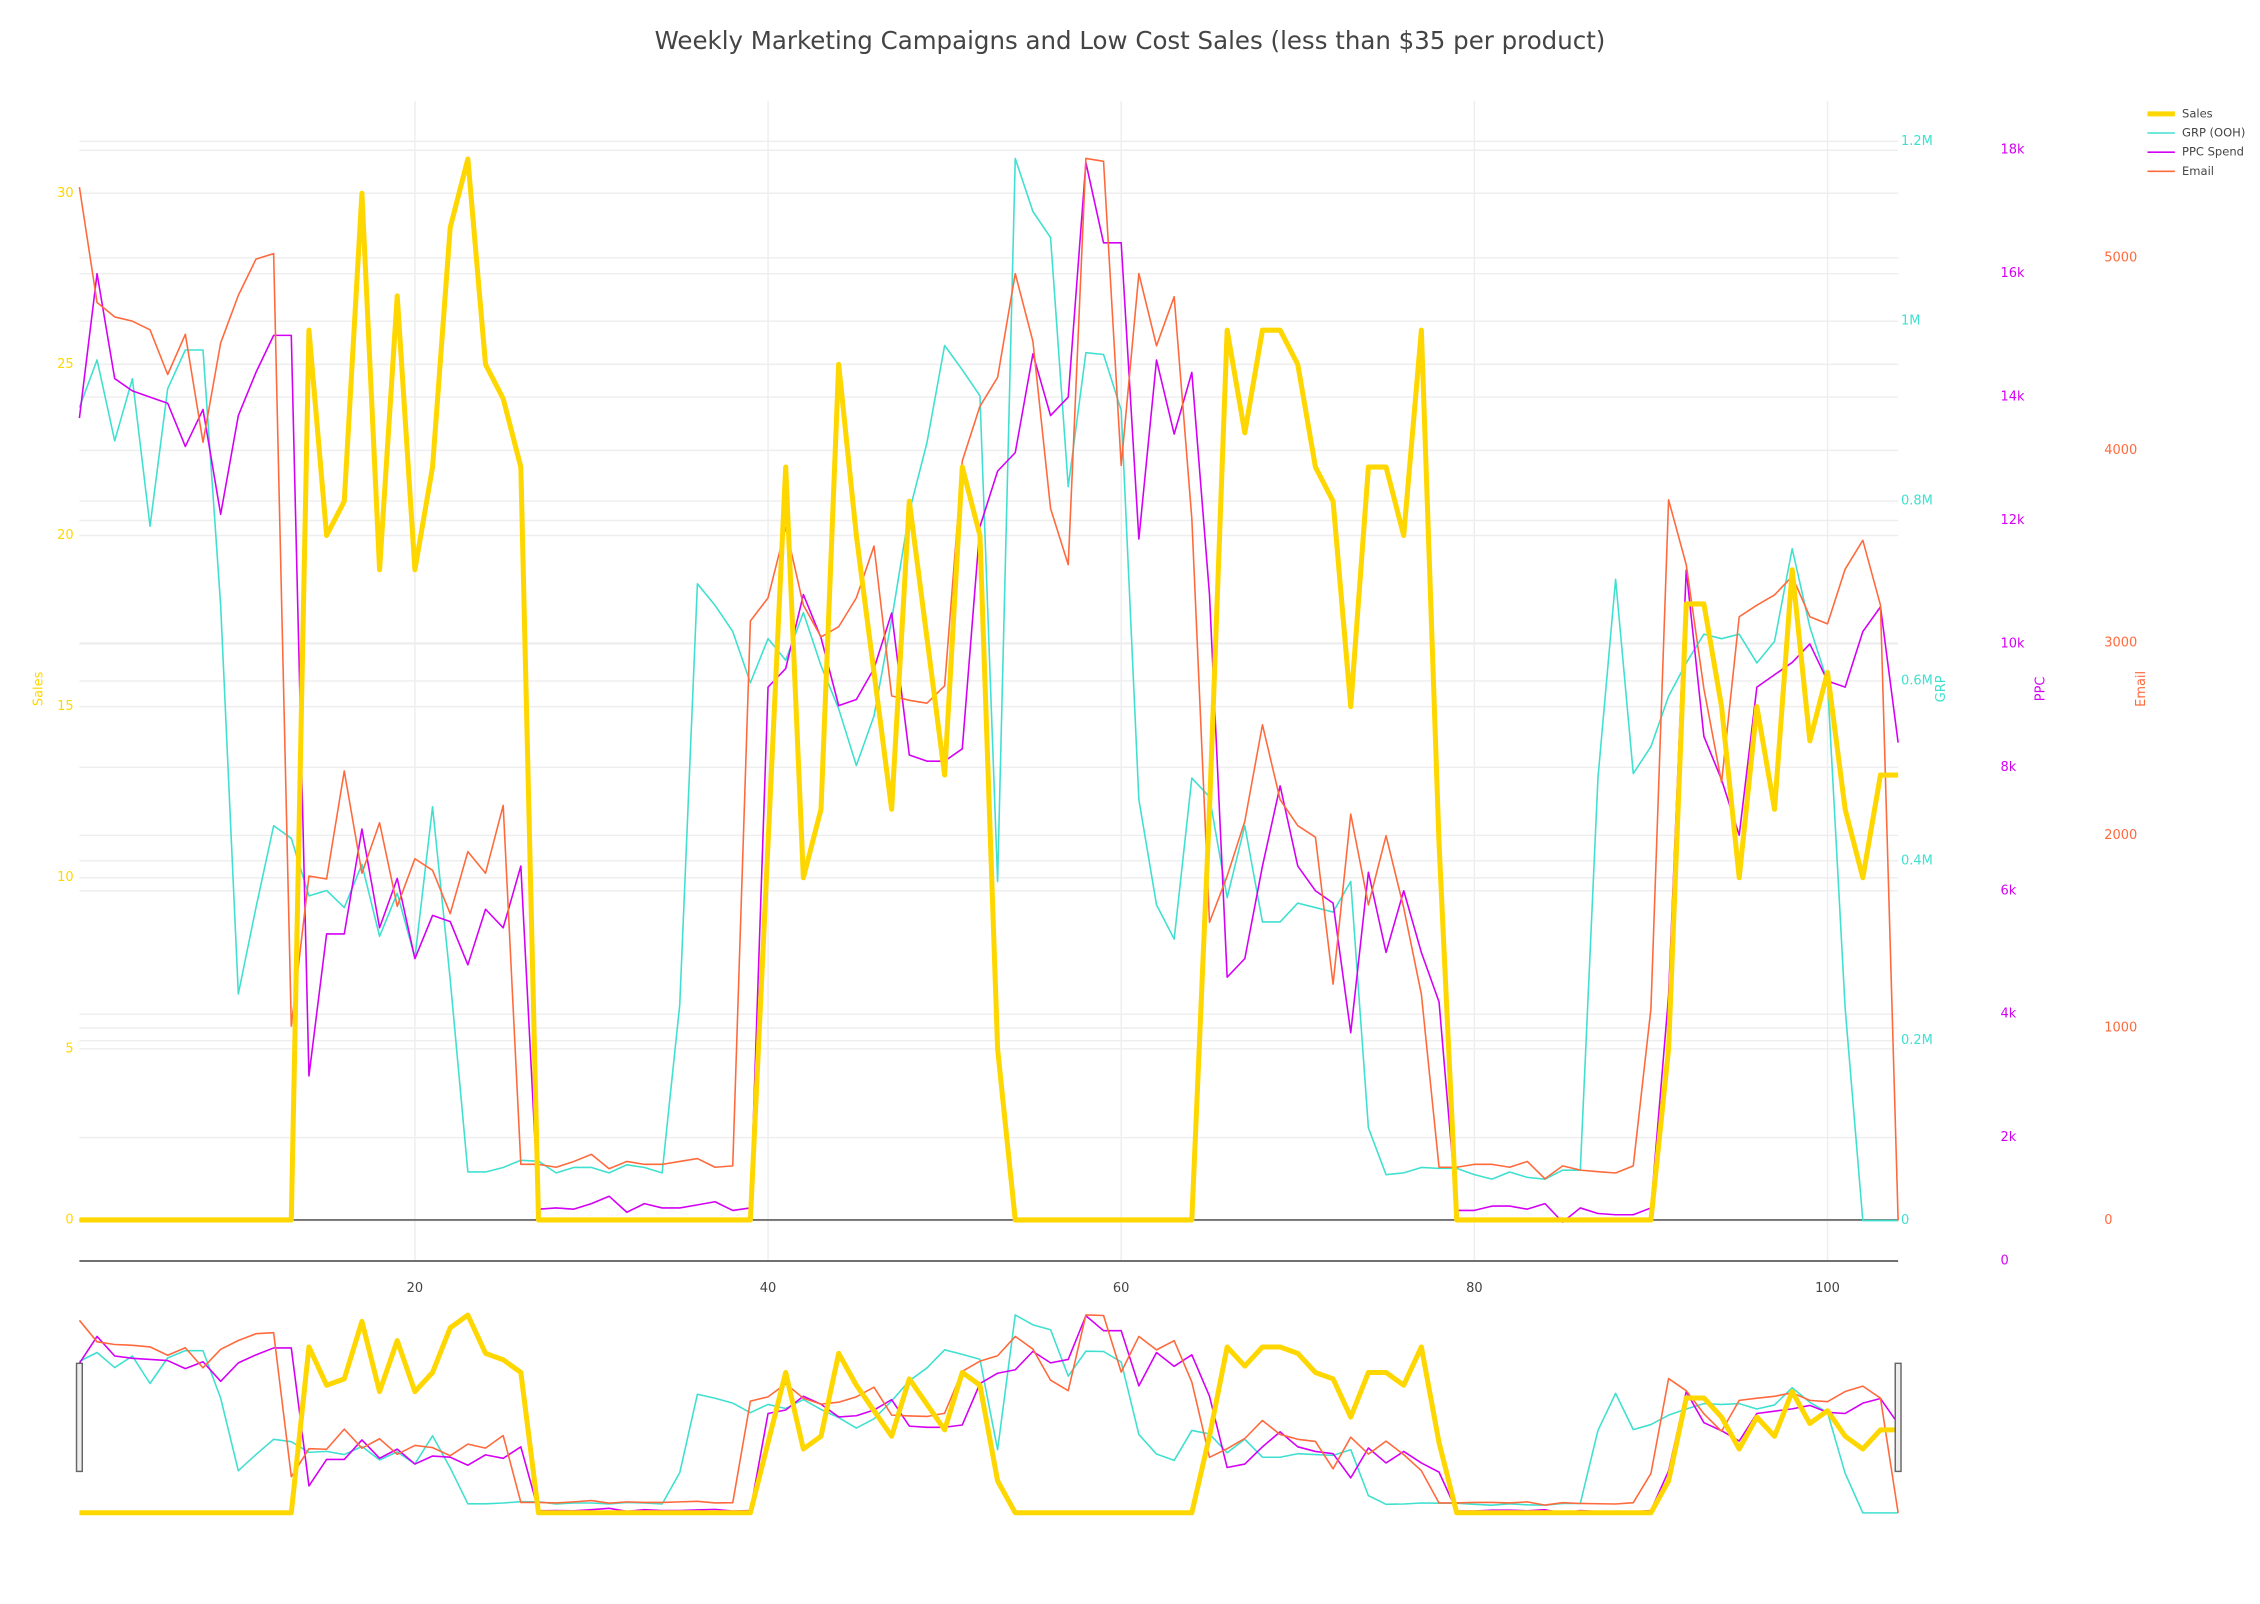 The height and width of the screenshot is (1604, 2260). Describe the element at coordinates (2012, 273) in the screenshot. I see `y3-tick-label: 16k` at that location.